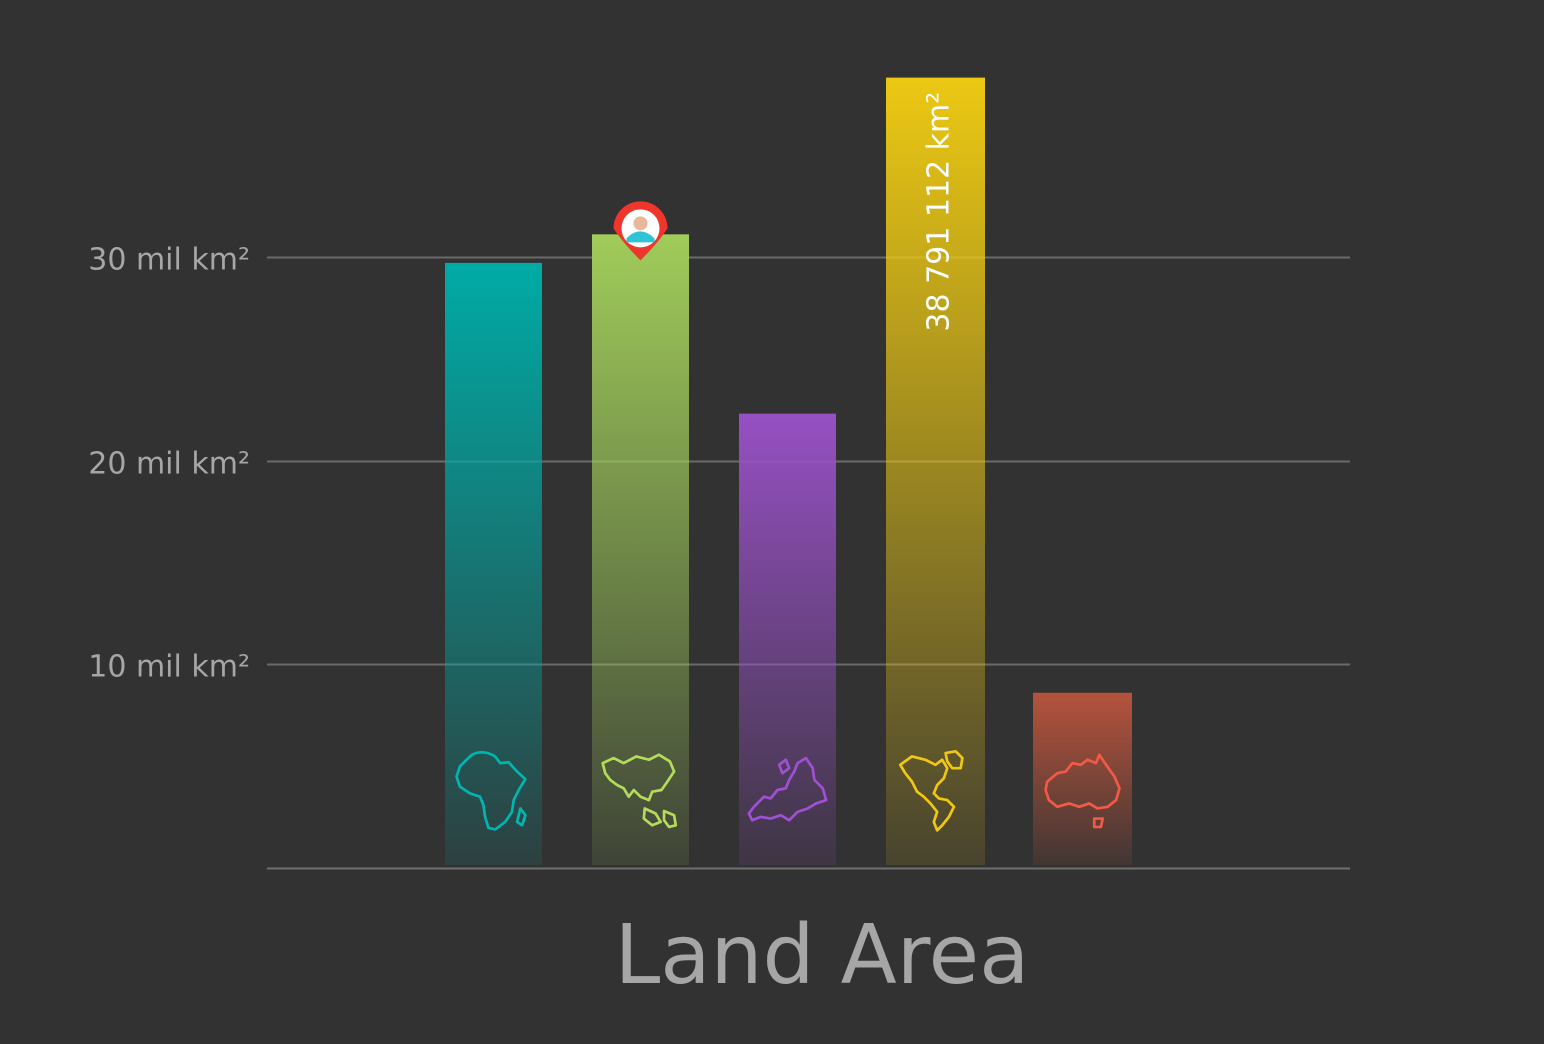 The image size is (1544, 1044). I want to click on y-tick-label: 20 mil km², so click(169, 464).